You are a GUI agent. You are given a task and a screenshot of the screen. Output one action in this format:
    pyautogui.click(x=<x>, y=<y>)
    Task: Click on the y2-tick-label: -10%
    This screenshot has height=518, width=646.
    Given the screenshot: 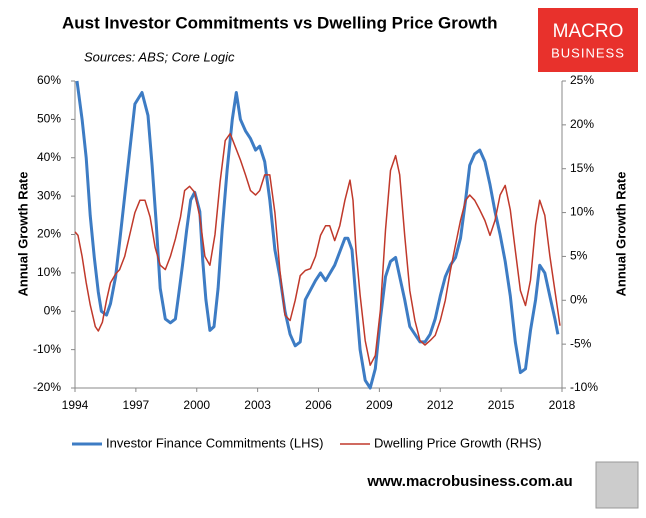 What is the action you would take?
    pyautogui.click(x=584, y=387)
    